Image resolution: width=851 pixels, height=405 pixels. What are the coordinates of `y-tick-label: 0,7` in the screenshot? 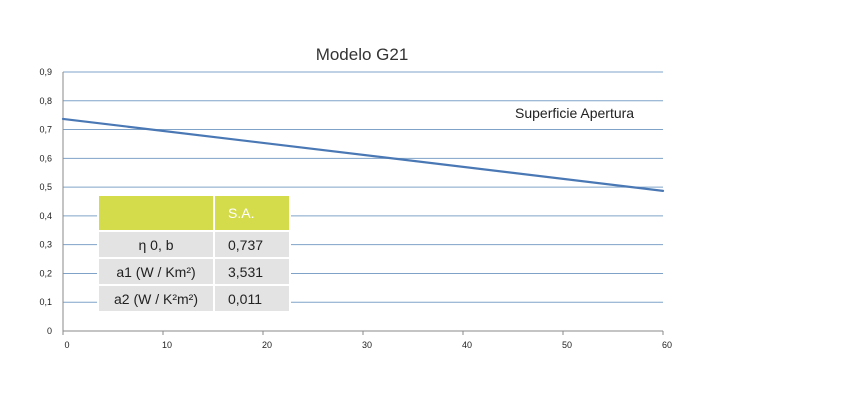 It's located at (45, 130).